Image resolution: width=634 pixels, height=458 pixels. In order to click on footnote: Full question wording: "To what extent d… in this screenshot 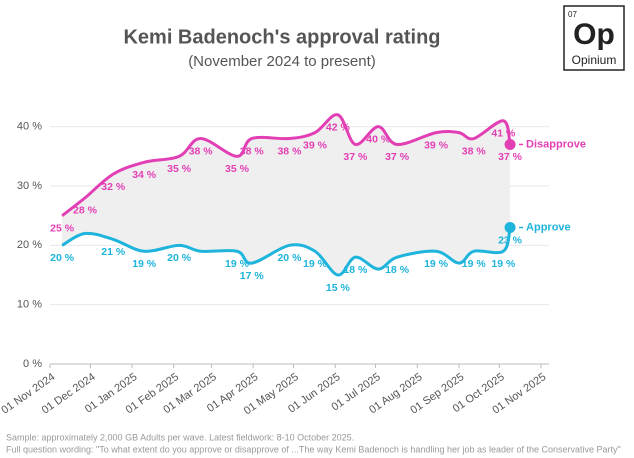, I will do `click(313, 449)`.